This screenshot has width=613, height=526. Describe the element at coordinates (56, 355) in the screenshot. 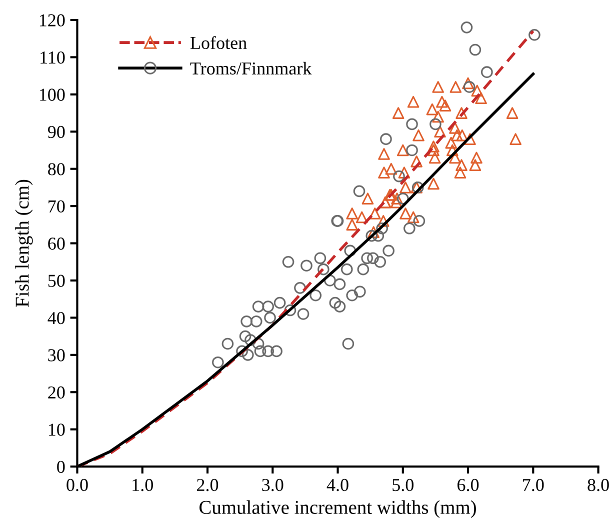

I see `y-tick-label: 30` at that location.